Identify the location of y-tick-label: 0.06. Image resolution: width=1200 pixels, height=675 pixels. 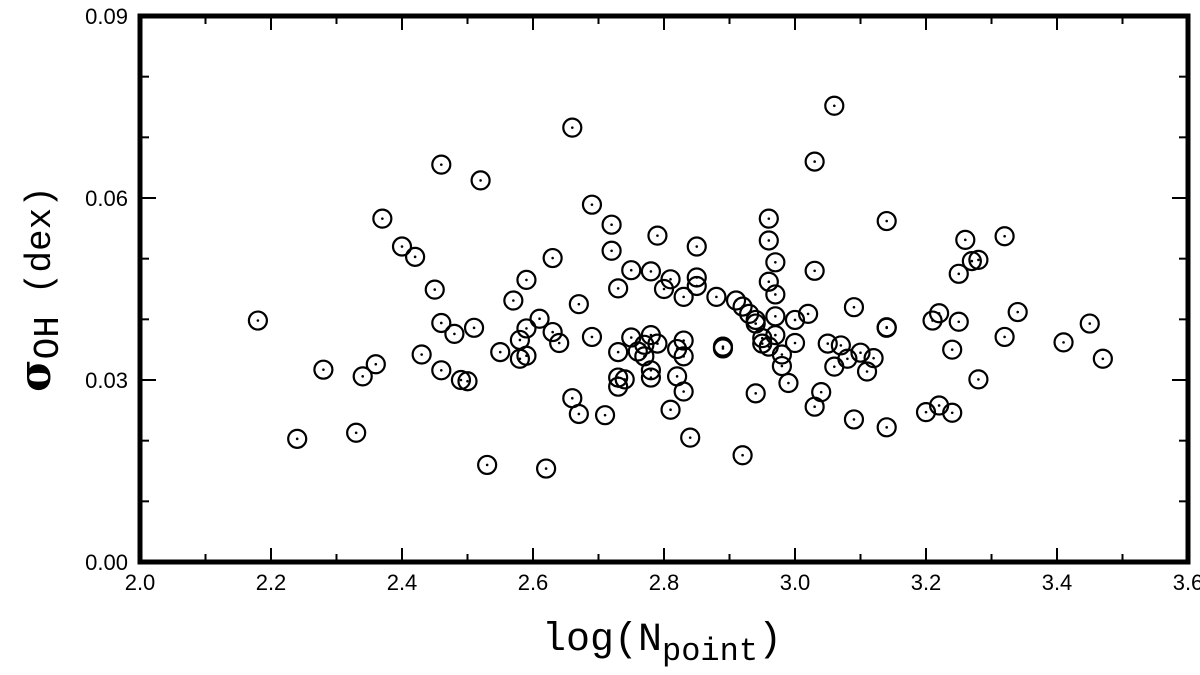
(106, 198).